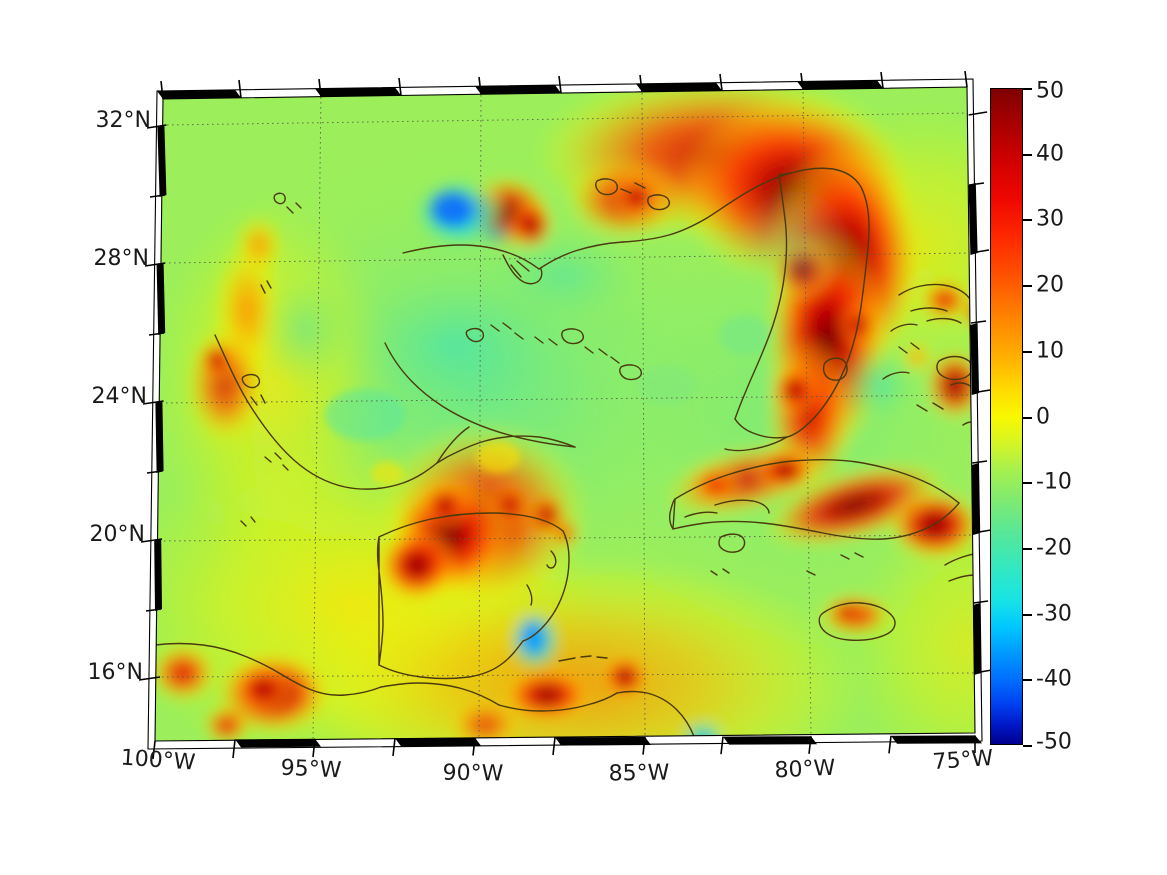 The height and width of the screenshot is (875, 1167). I want to click on colorbar-tick-m10, so click(1027, 483).